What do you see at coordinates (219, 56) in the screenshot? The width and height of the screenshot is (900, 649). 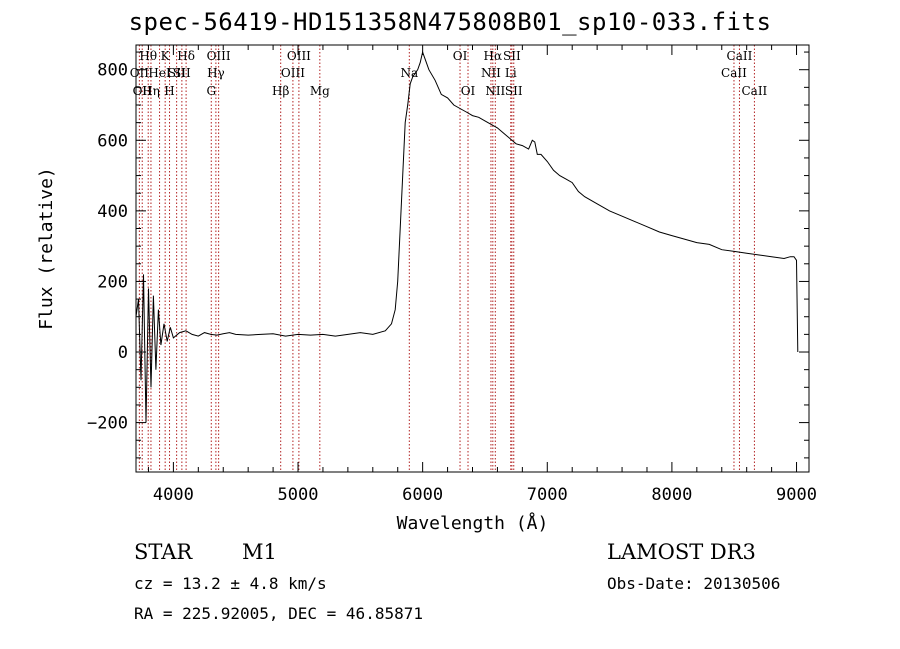 I see `line-marker-label-12: OIII` at bounding box center [219, 56].